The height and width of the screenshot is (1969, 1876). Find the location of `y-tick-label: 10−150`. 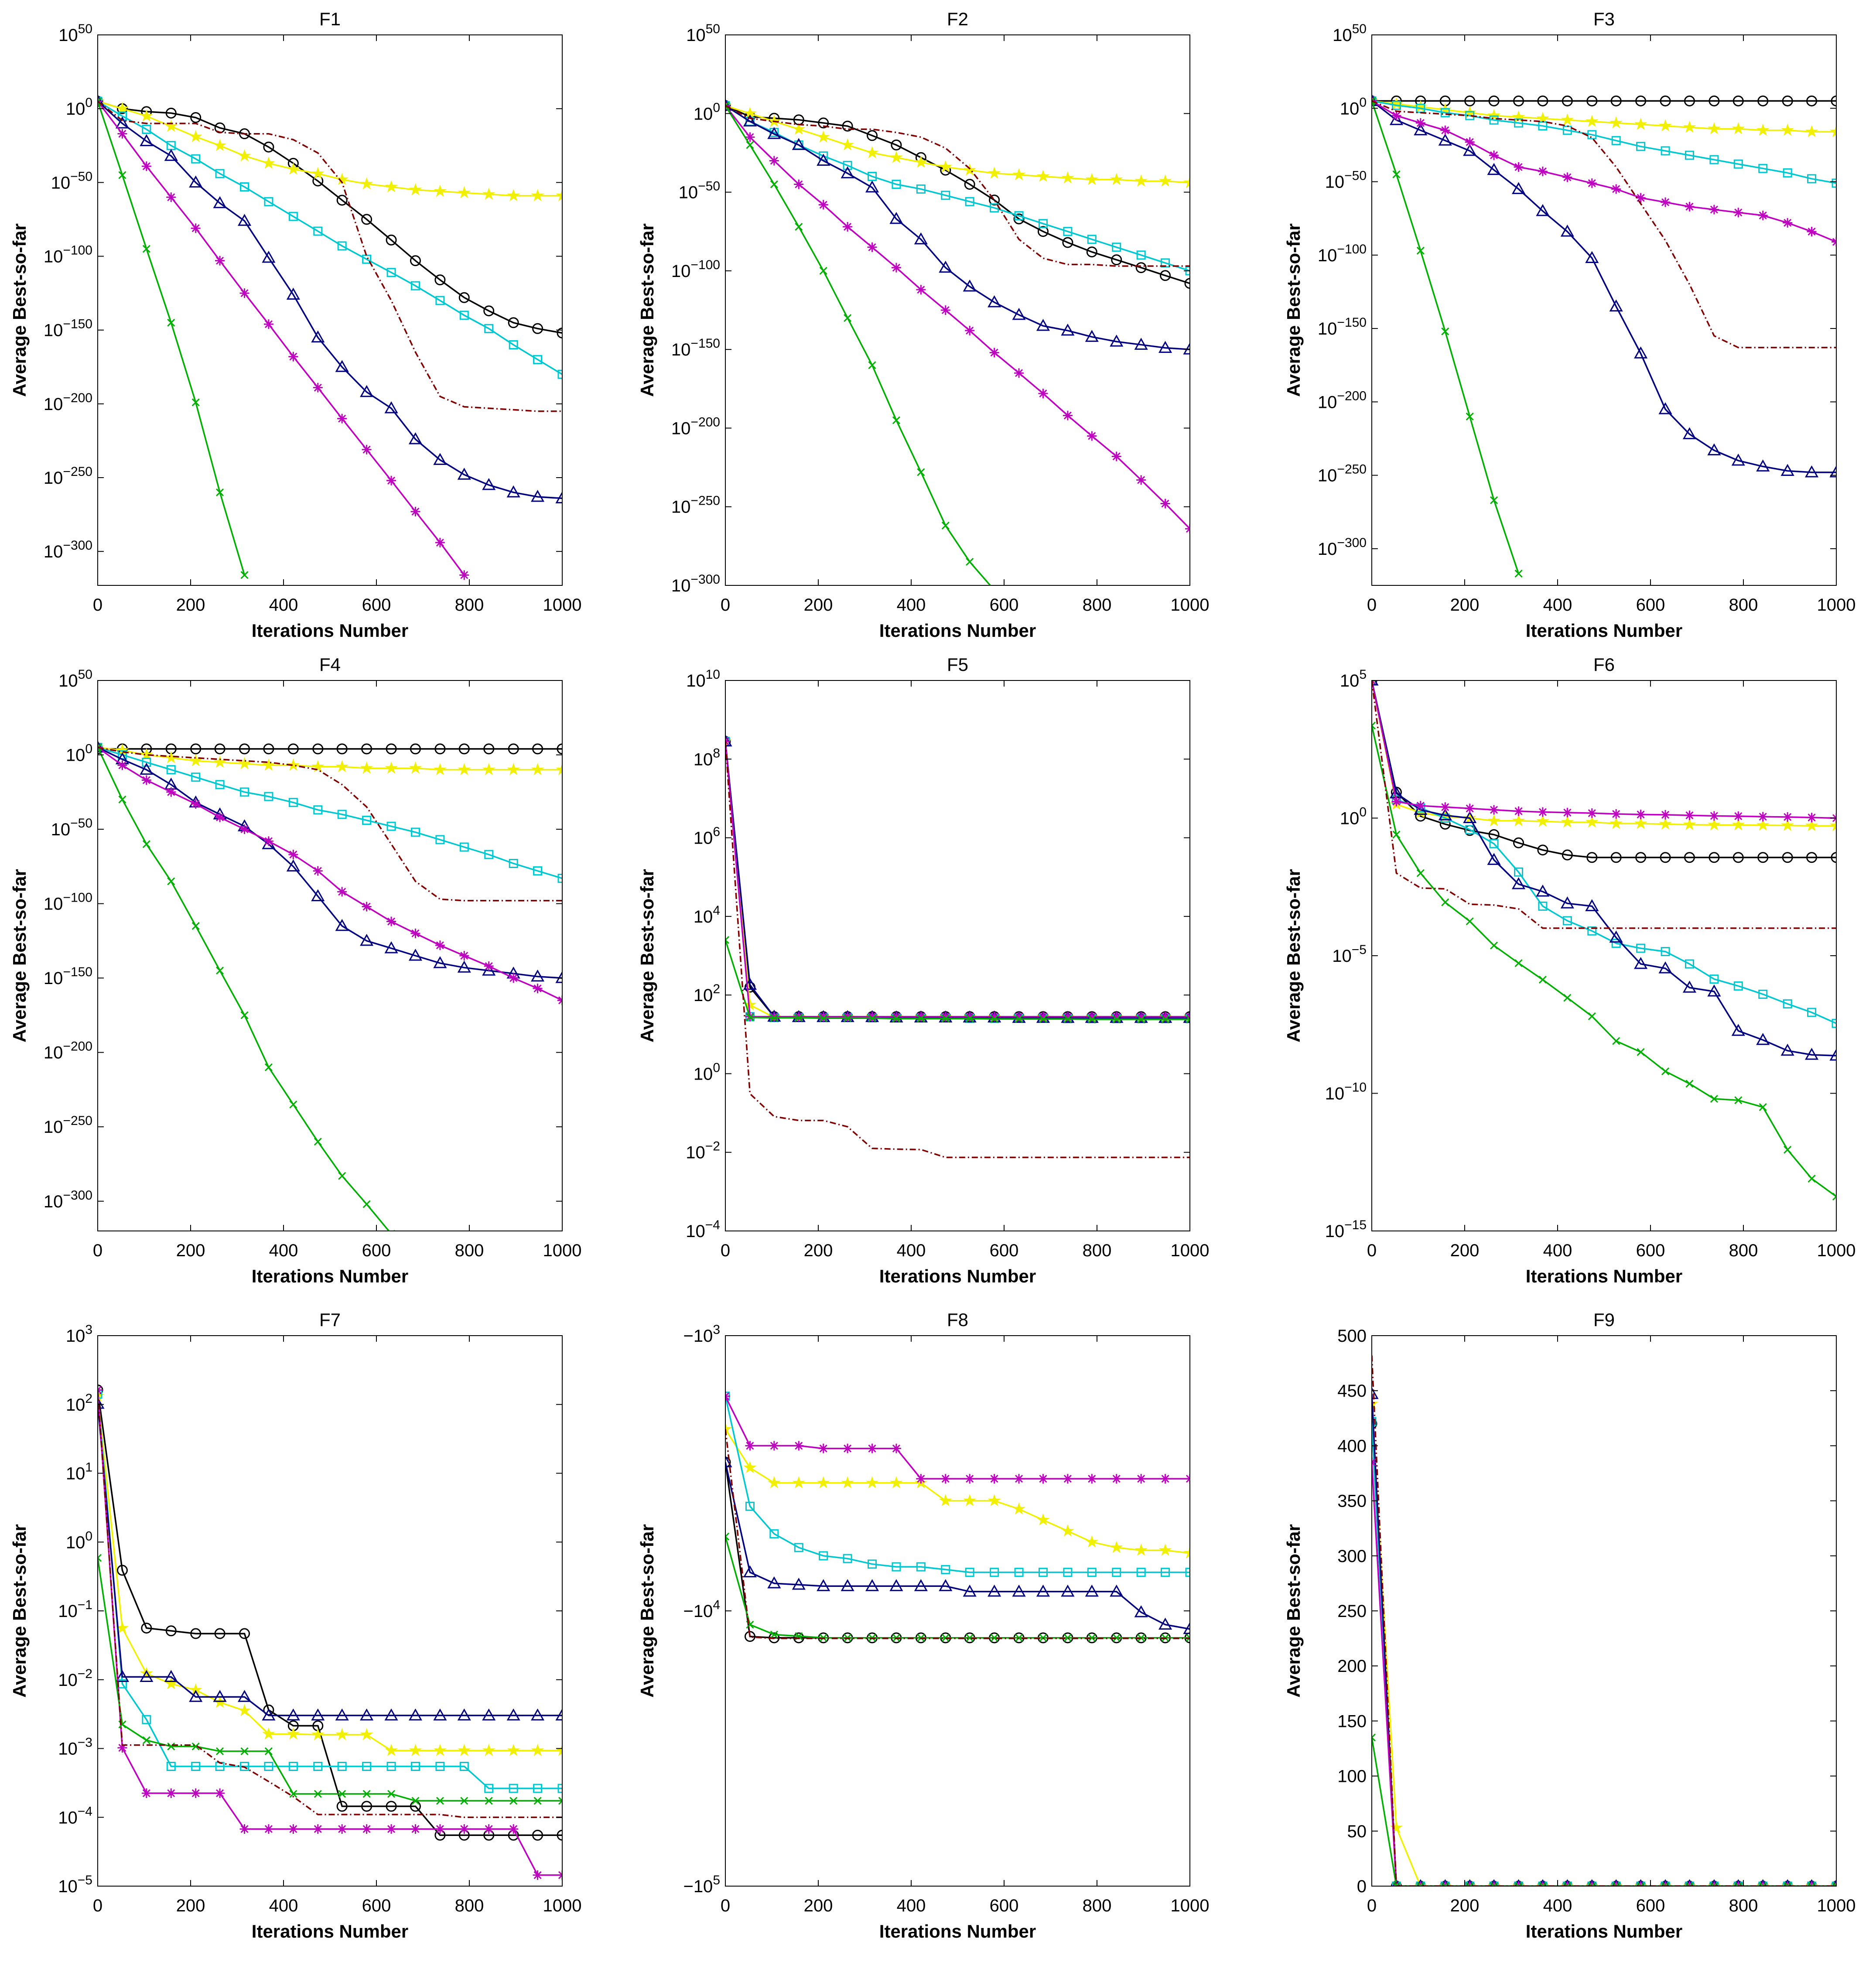

y-tick-label: 10−150 is located at coordinates (68, 976).